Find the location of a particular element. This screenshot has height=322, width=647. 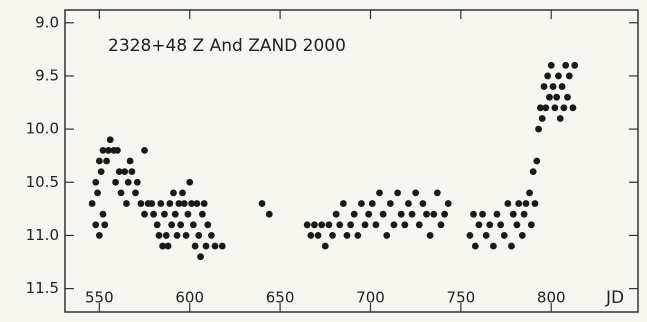

y-tick-label: 11.5 is located at coordinates (42, 288).